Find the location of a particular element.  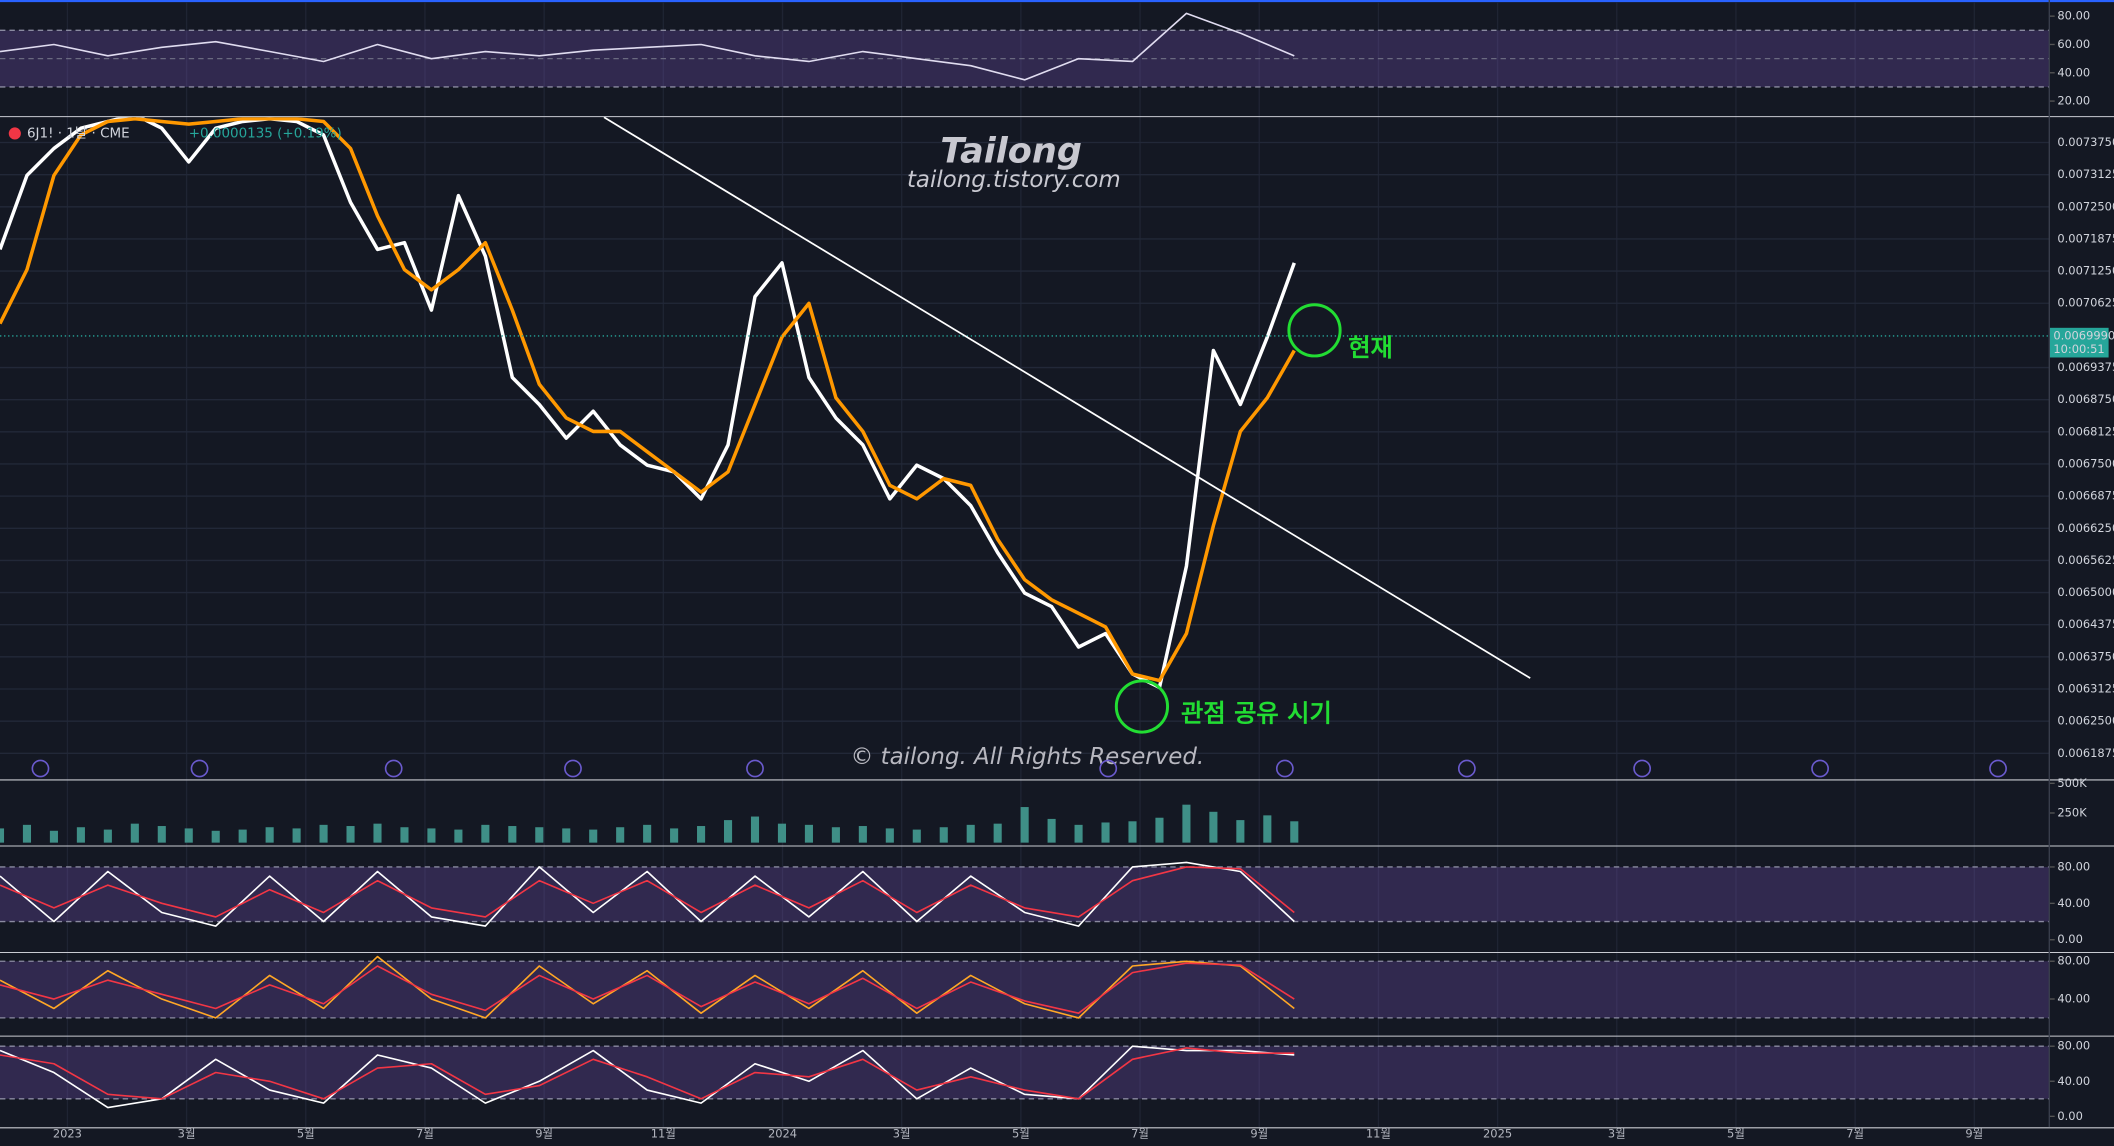

last-price-box is located at coordinates (2079, 342).